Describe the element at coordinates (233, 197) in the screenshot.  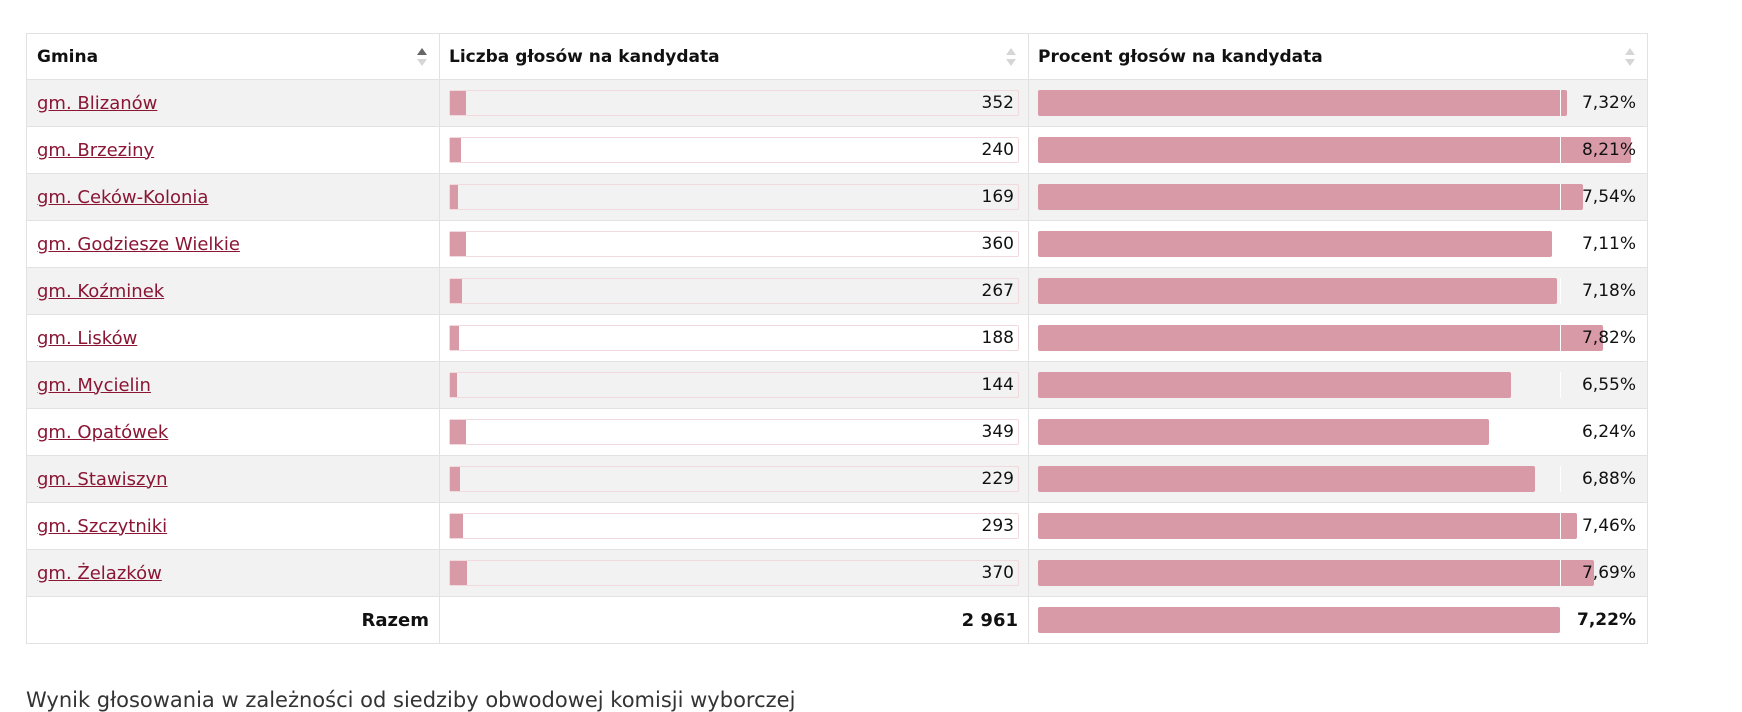
I see `gmina-cell: gm. Ceków-Kolonia` at that location.